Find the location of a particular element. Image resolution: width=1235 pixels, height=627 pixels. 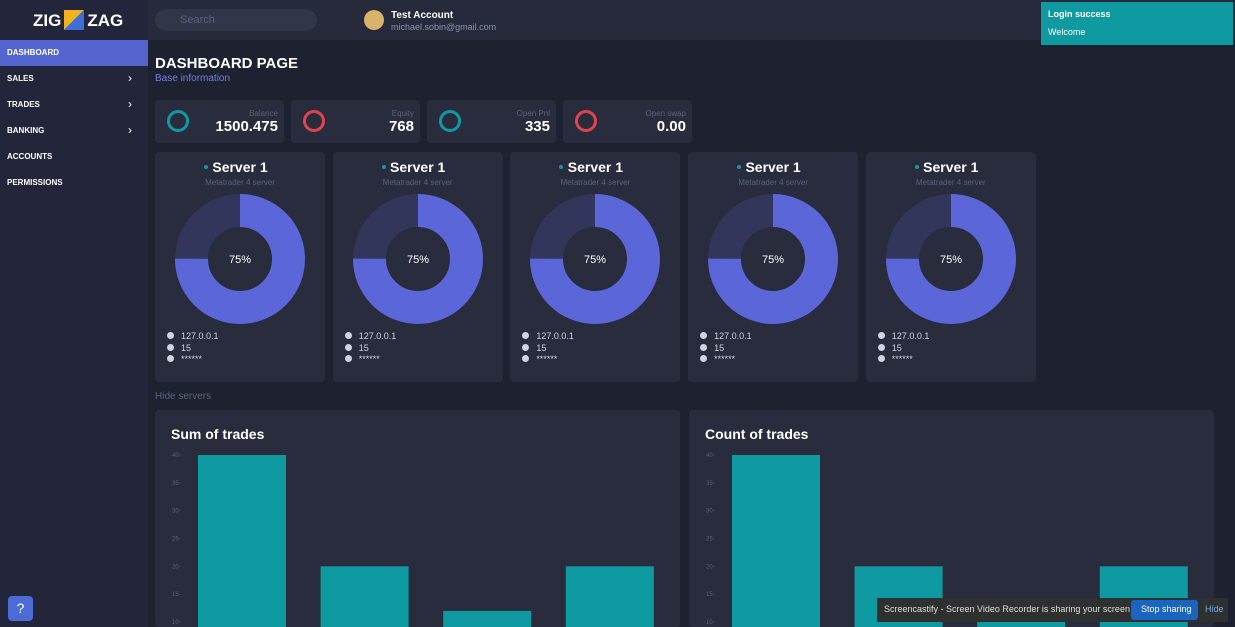

nav-item: PERMISSIONS is located at coordinates (35, 182).